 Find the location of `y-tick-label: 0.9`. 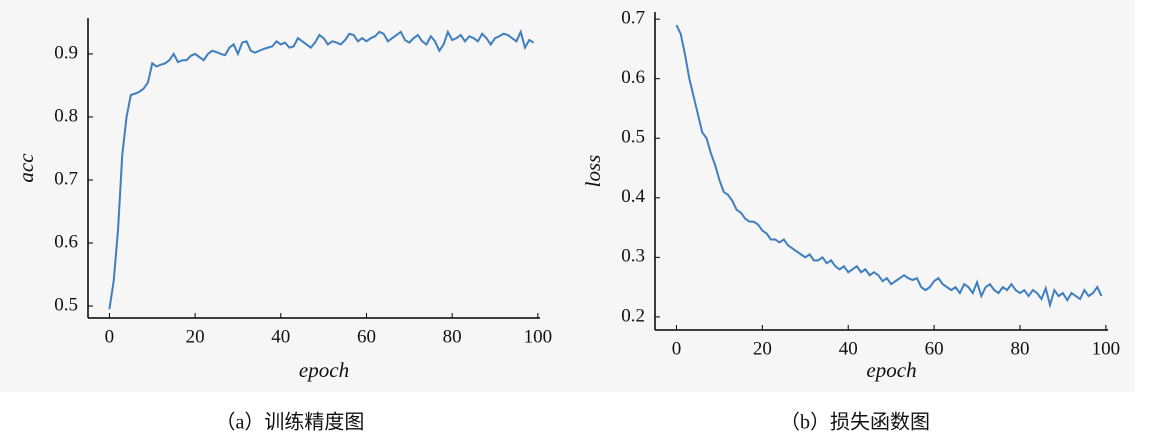

y-tick-label: 0.9 is located at coordinates (66, 52).